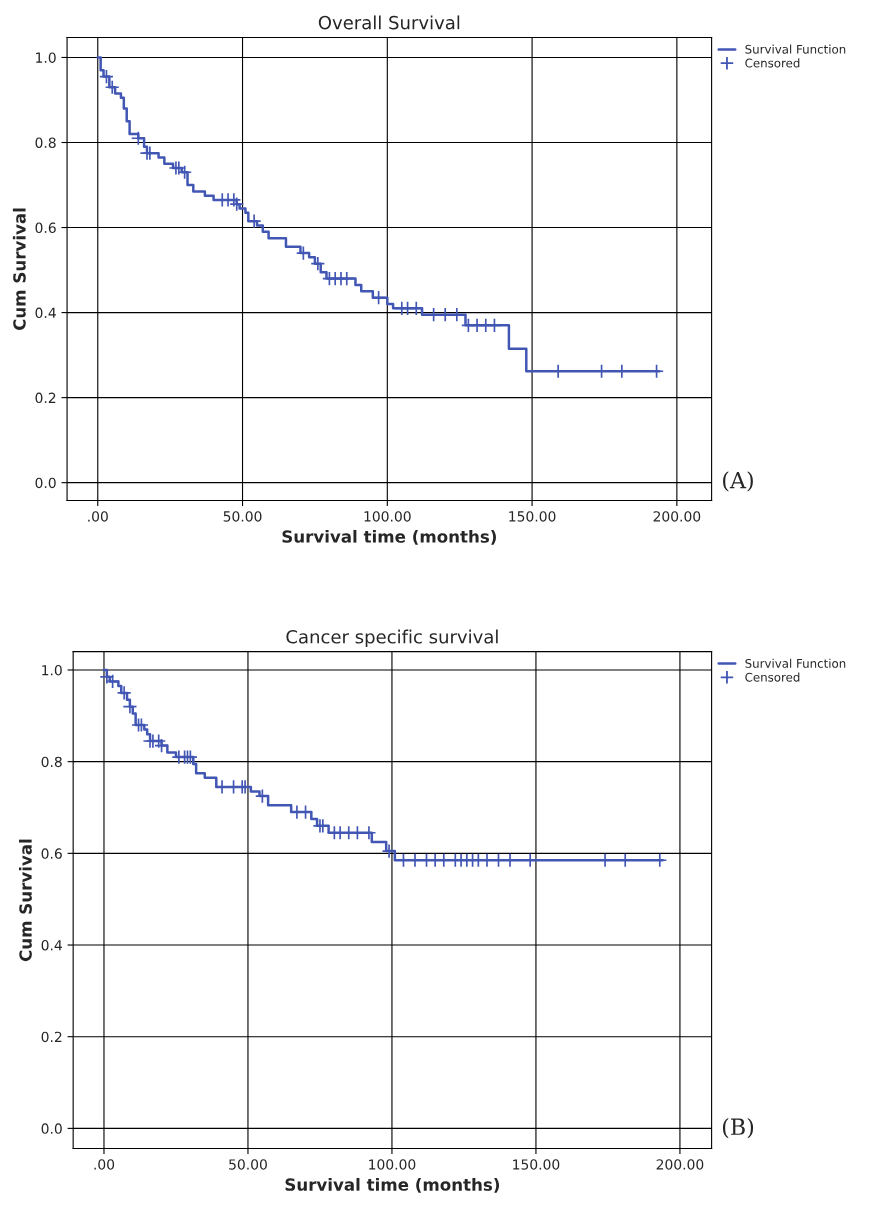  What do you see at coordinates (392, 638) in the screenshot?
I see `chart-title: Cancer specific survival` at bounding box center [392, 638].